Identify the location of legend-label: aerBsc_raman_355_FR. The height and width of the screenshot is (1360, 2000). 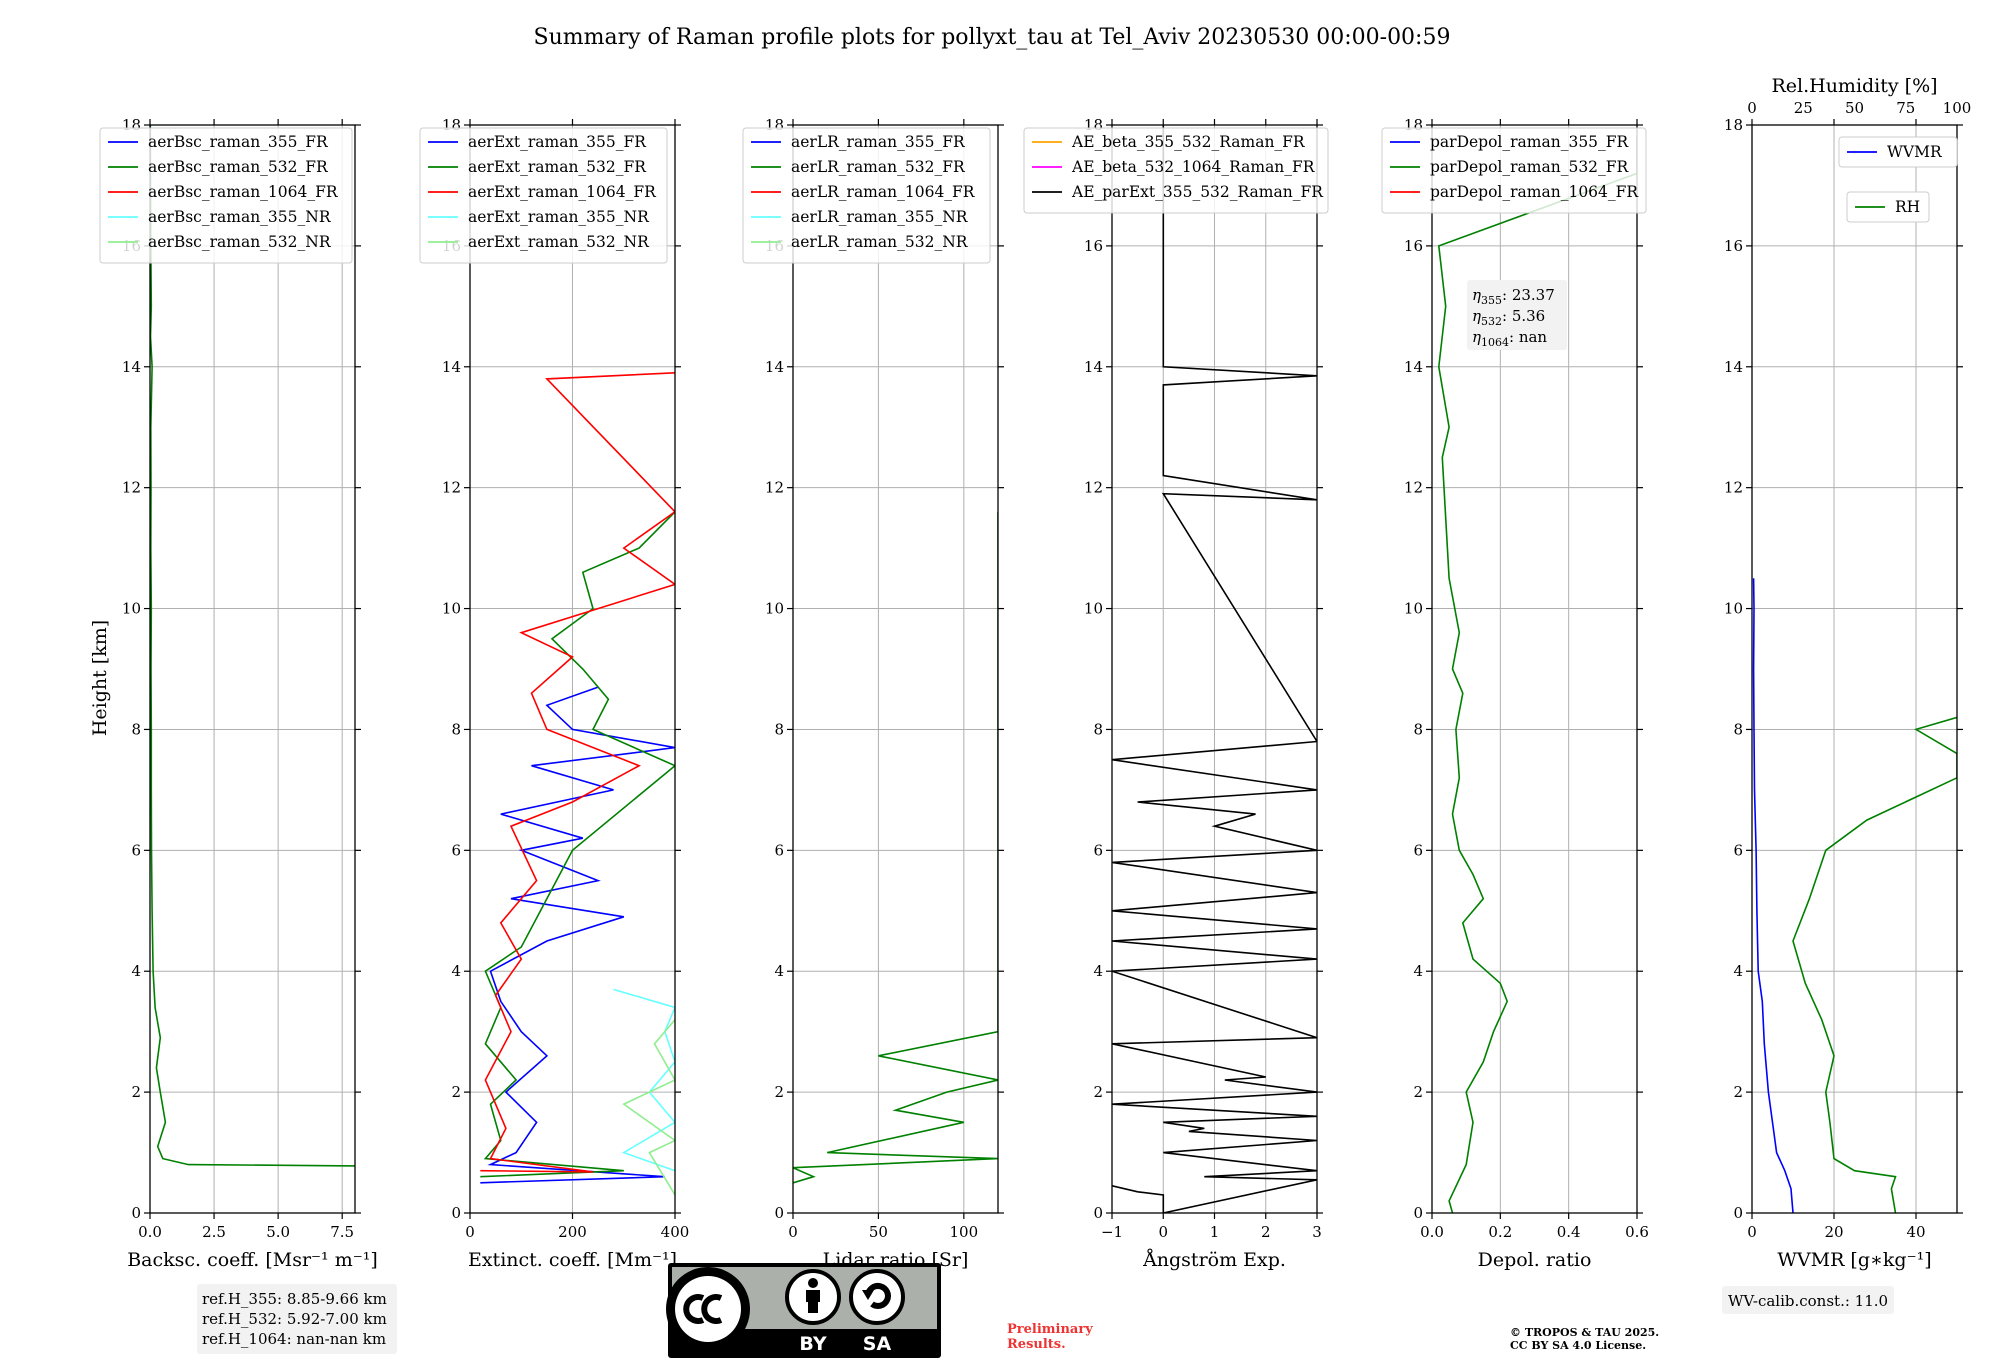
(238, 142).